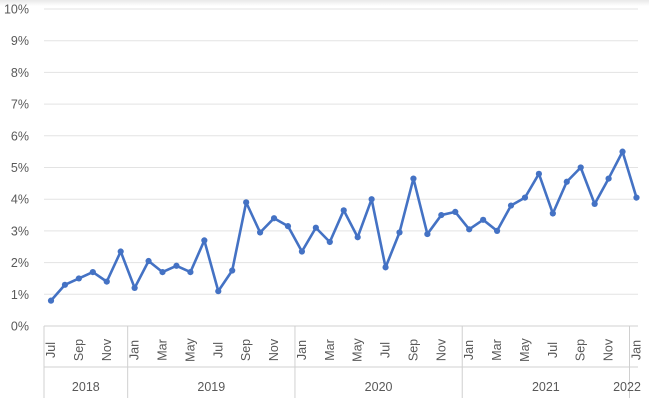 This screenshot has width=649, height=401. Describe the element at coordinates (20, 168) in the screenshot. I see `y-tick-label: 5%` at that location.